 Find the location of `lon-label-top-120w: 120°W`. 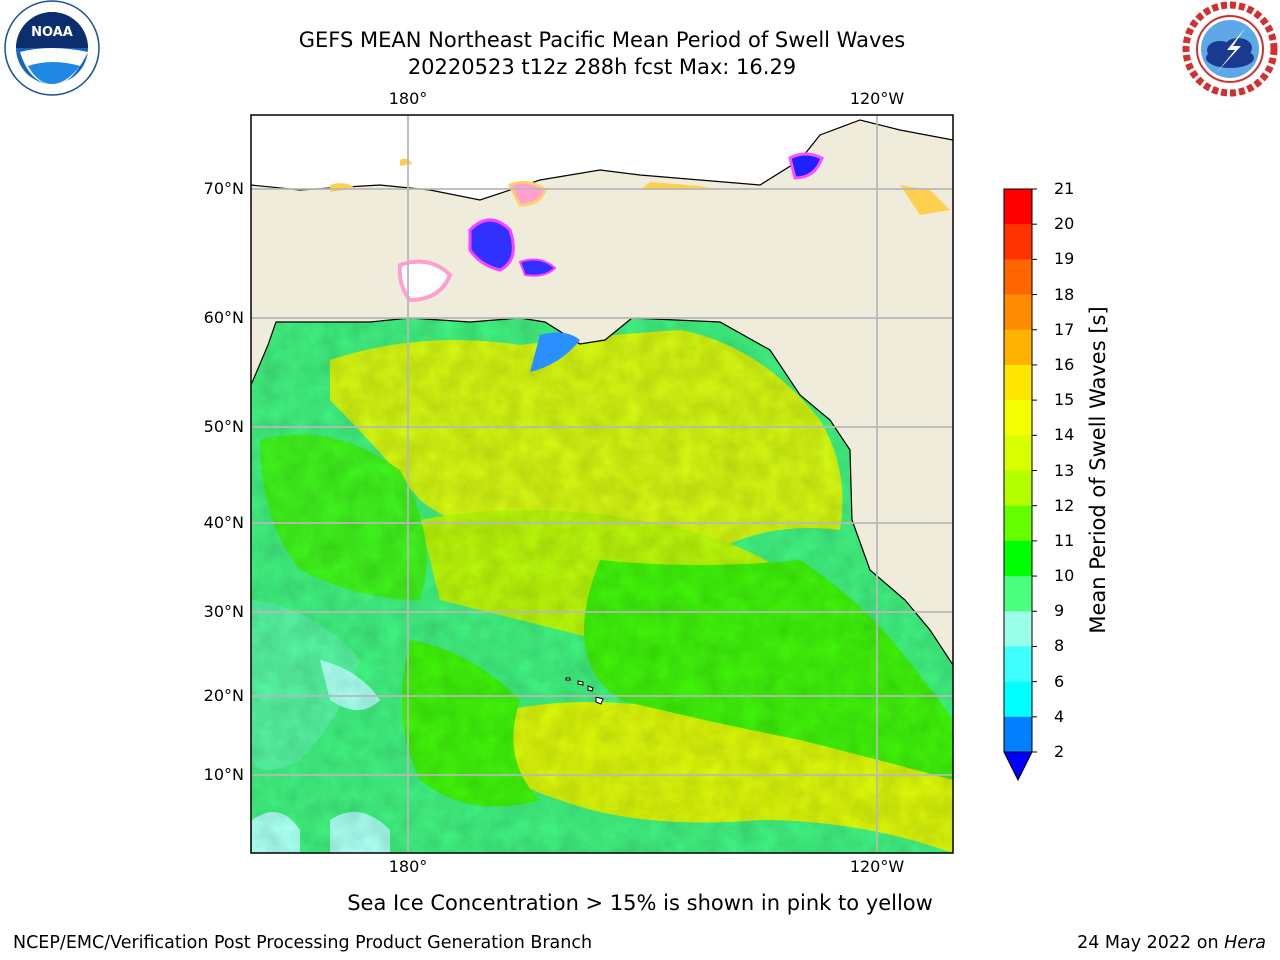

lon-label-top-120w: 120°W is located at coordinates (877, 98).